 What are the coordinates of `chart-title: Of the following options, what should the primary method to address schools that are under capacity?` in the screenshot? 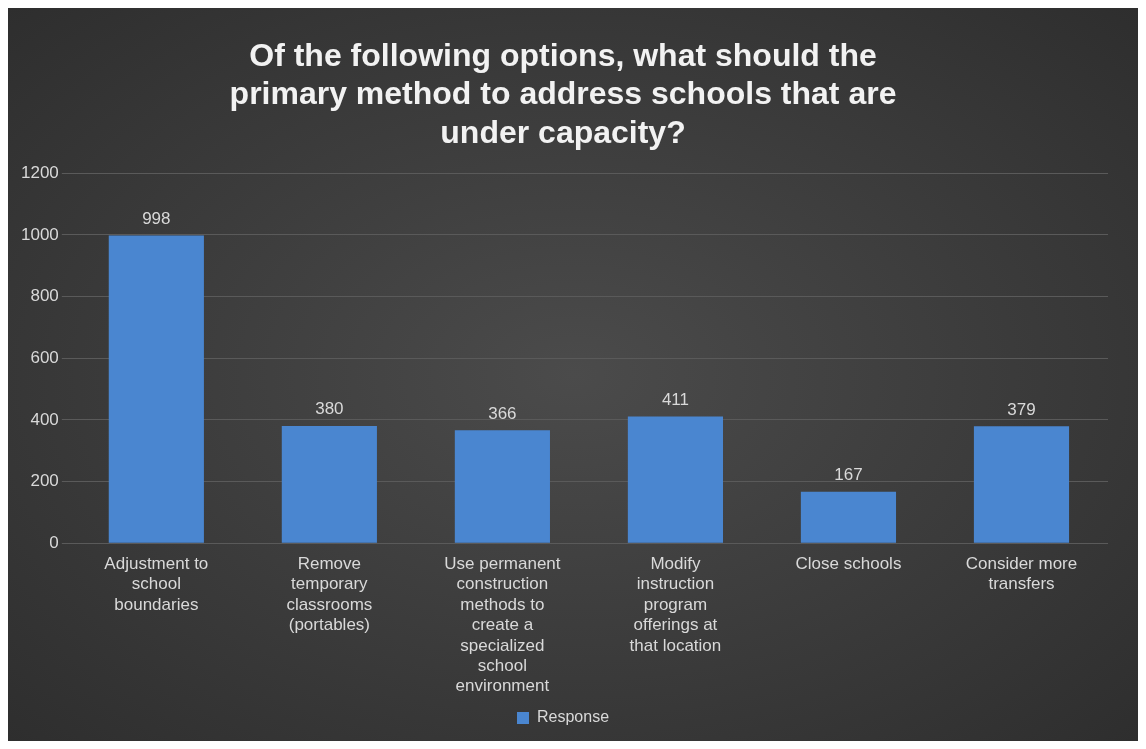 It's located at (563, 93).